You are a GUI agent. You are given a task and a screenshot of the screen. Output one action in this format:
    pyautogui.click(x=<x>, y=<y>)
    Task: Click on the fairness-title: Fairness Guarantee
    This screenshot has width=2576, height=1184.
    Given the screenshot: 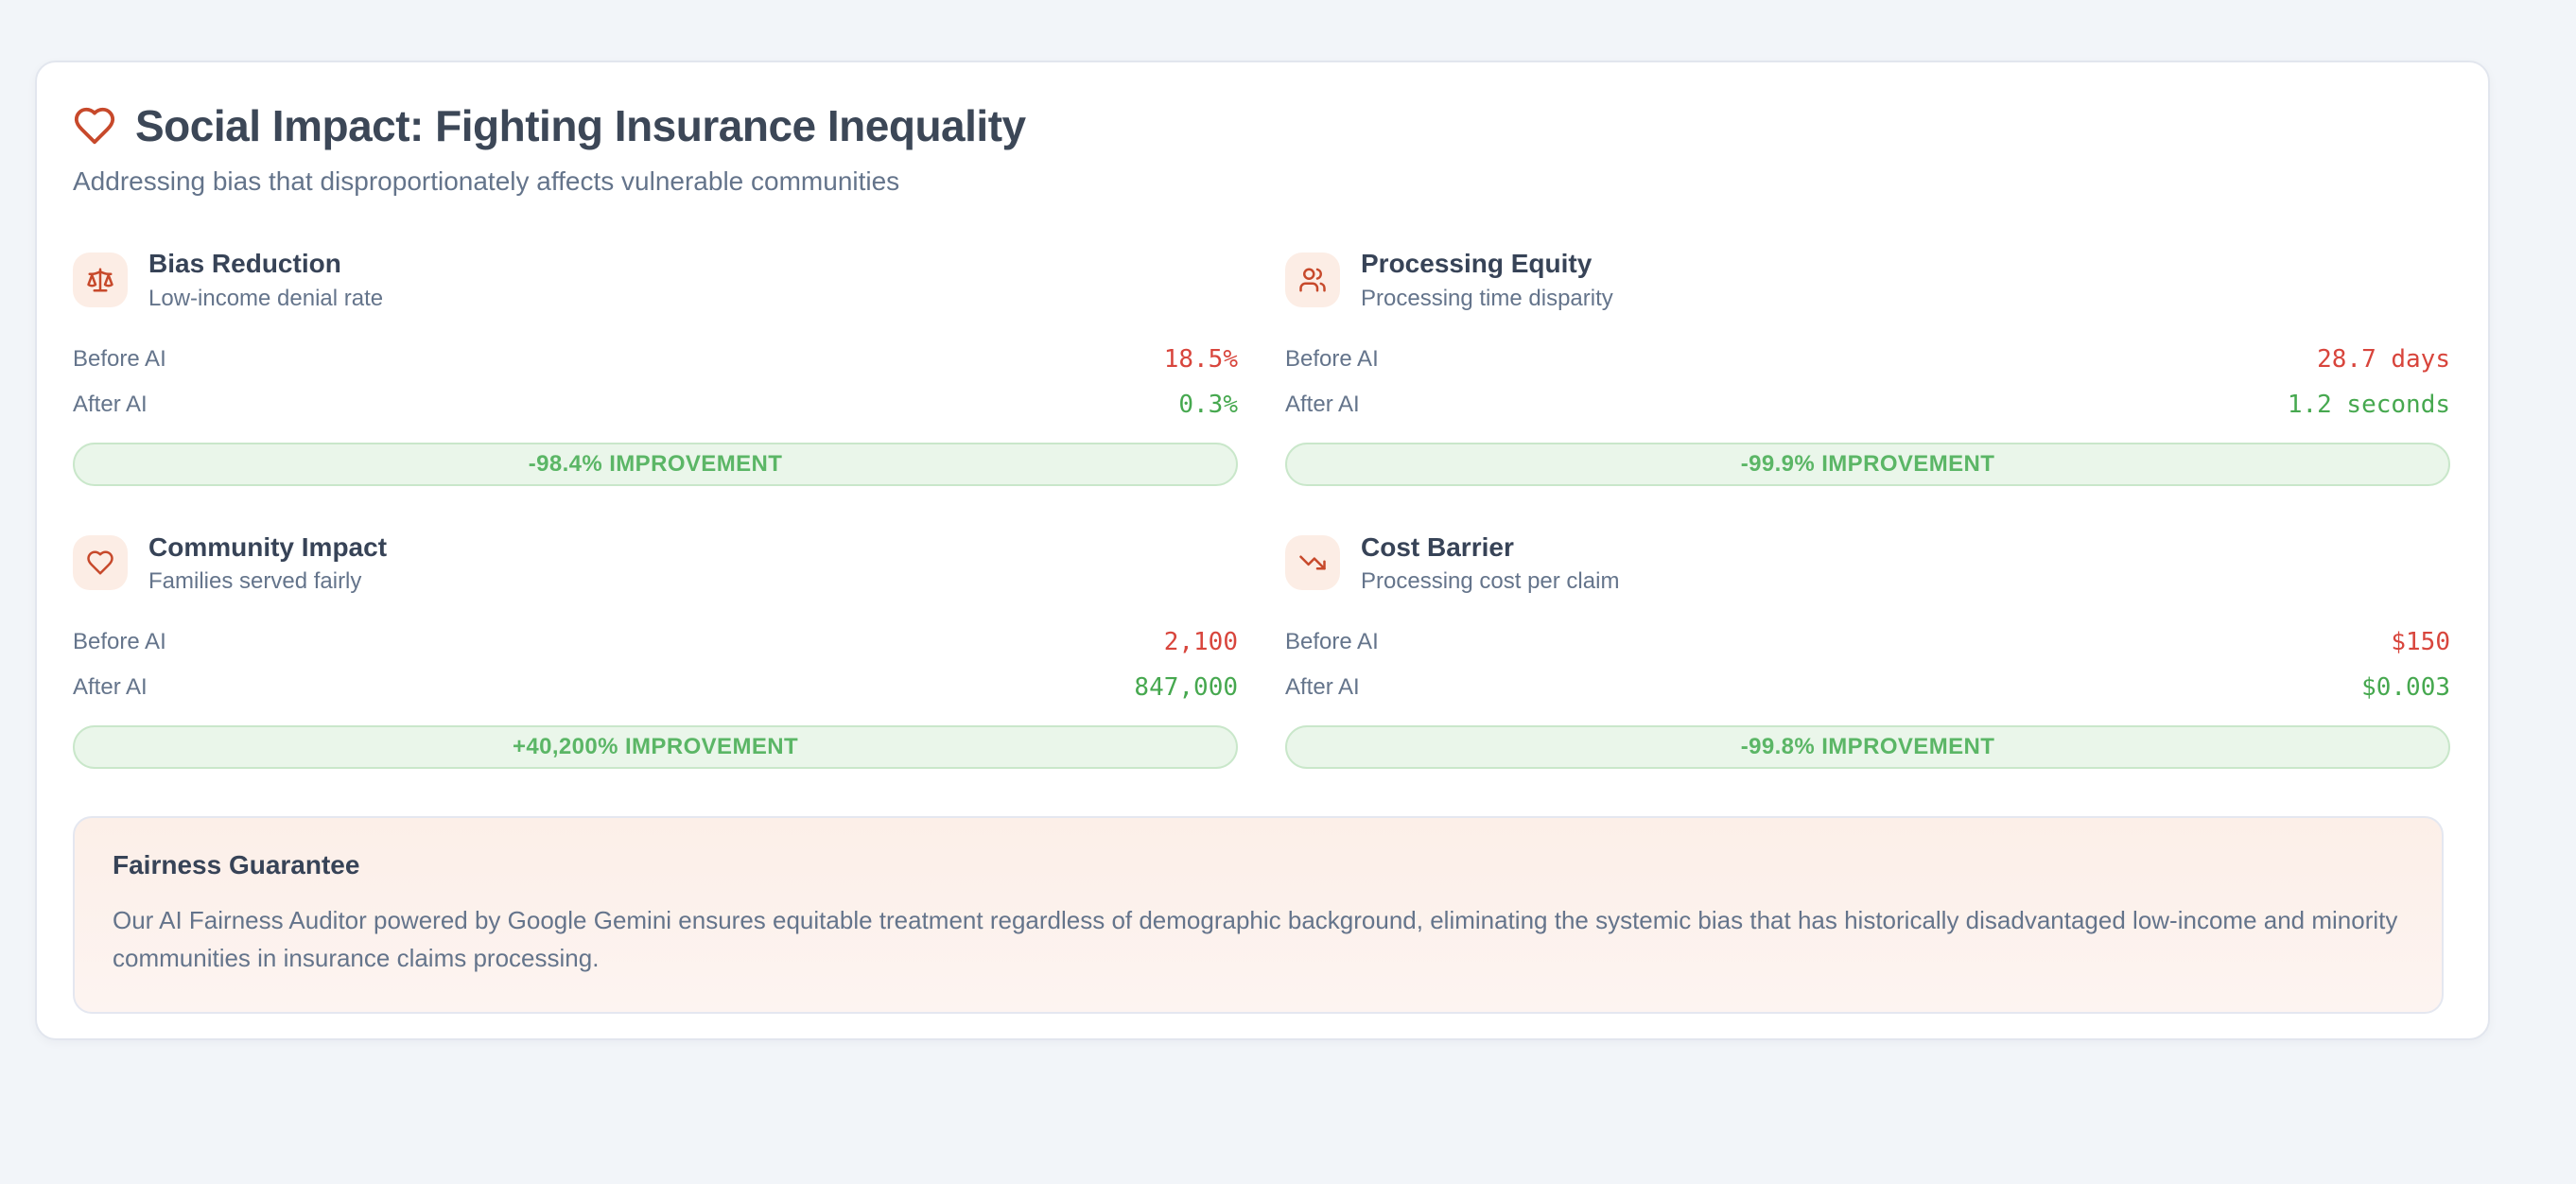 What is the action you would take?
    pyautogui.click(x=236, y=865)
    